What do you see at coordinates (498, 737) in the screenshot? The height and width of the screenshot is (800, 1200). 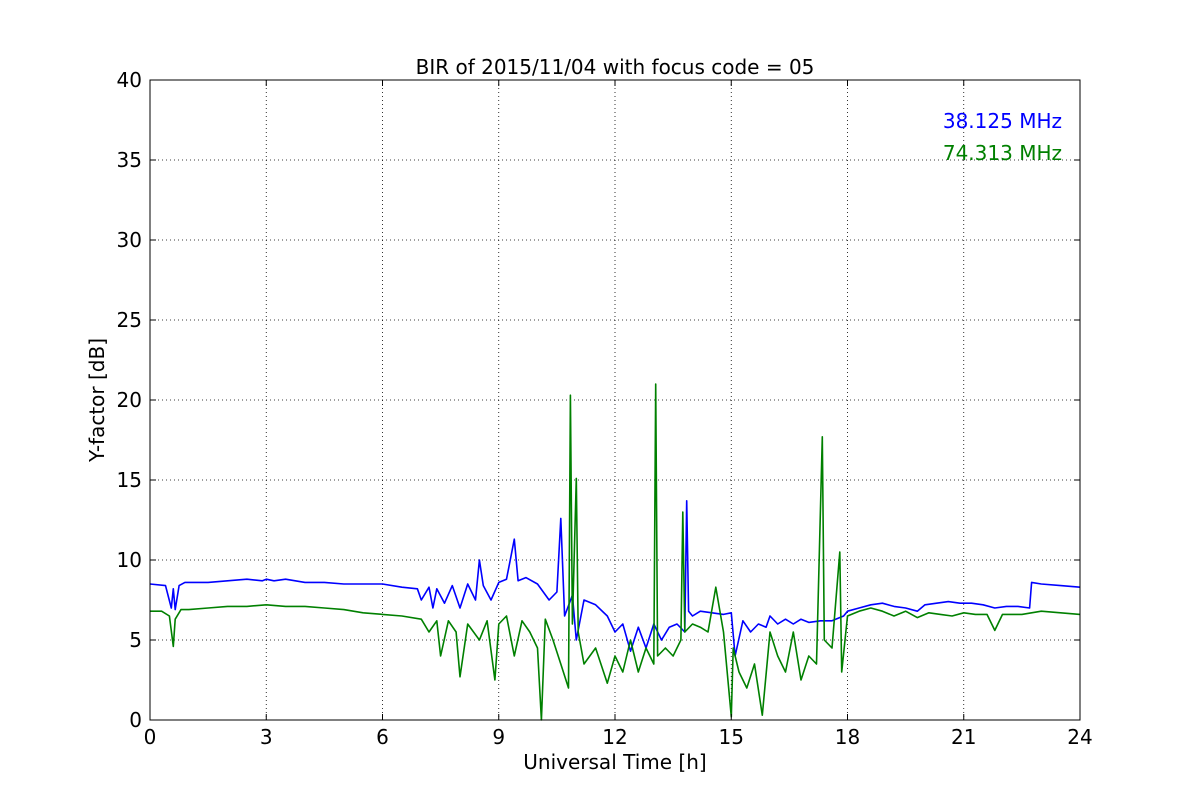 I see `x-tick-label: 9` at bounding box center [498, 737].